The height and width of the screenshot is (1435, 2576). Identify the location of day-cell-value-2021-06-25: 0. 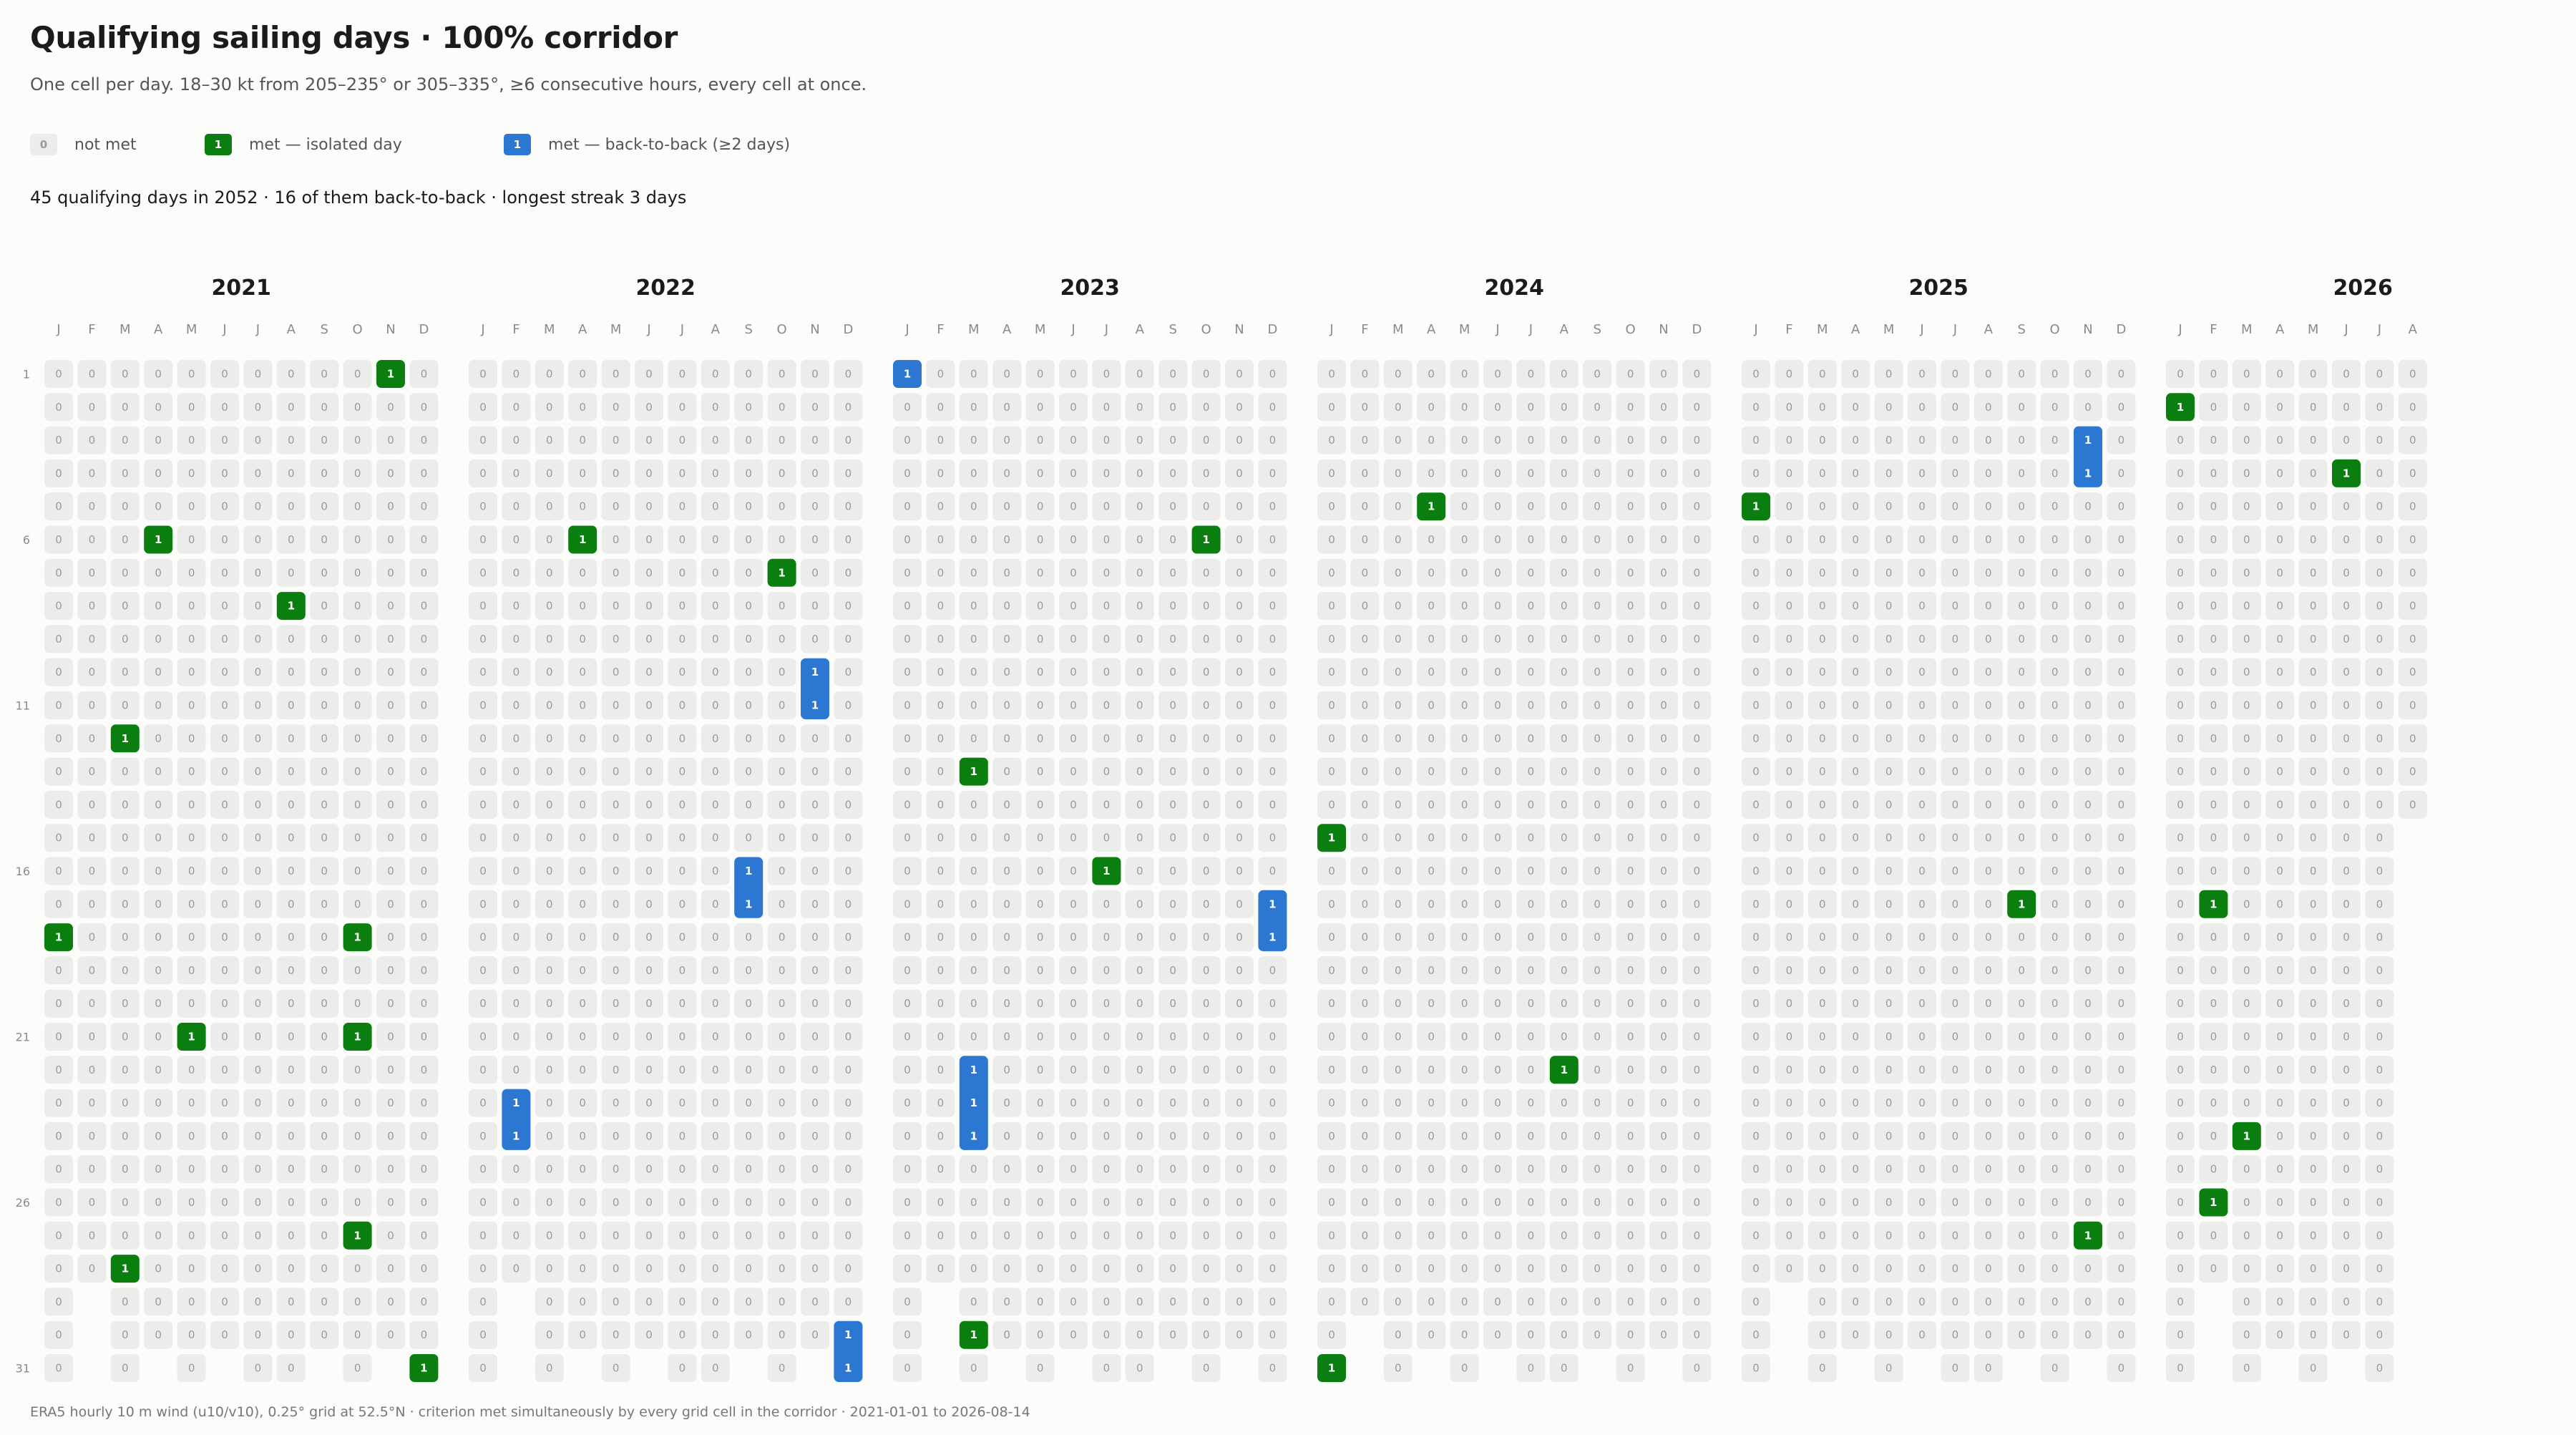
(224, 1170).